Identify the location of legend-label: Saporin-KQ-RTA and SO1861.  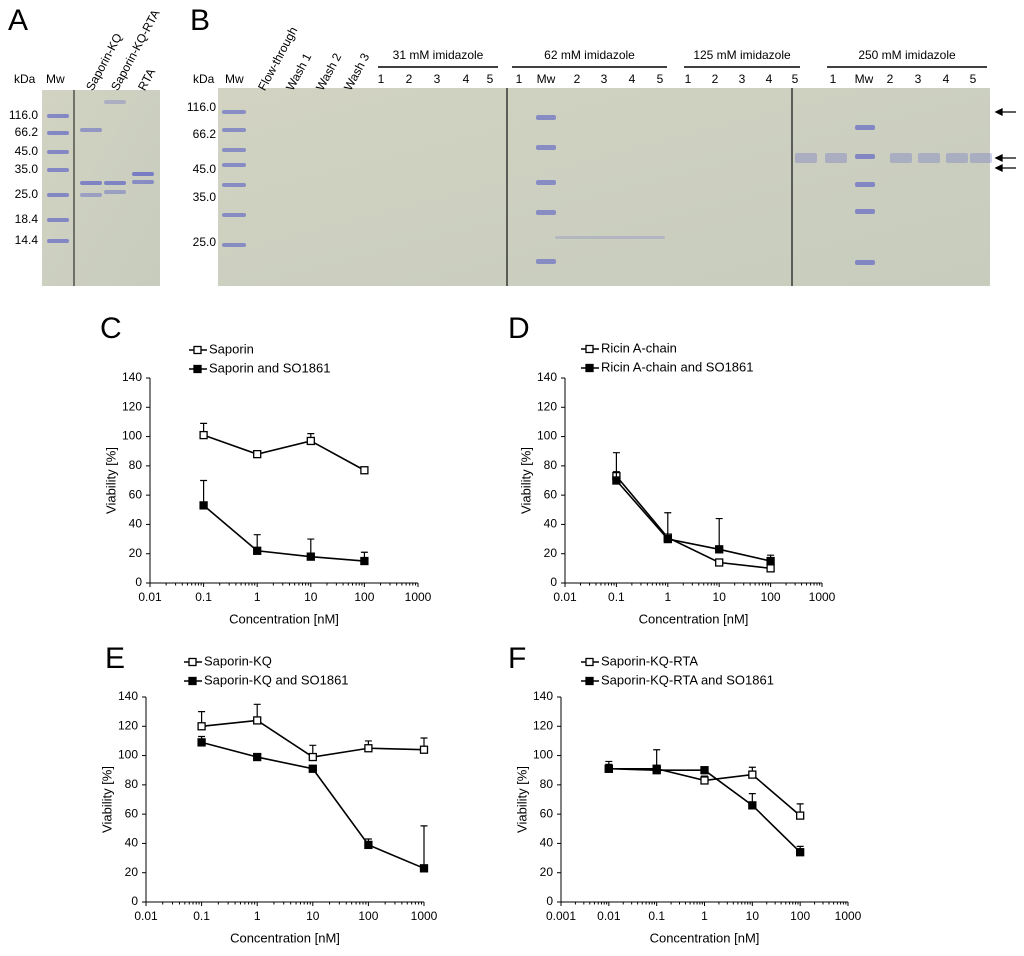
(687, 679).